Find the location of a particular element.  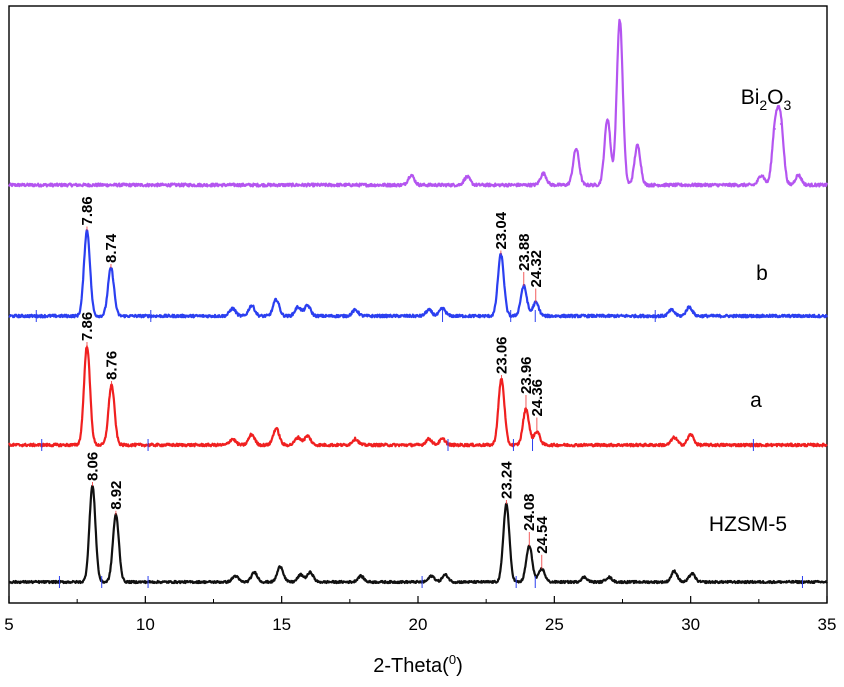

x-tick-label-4: 25 is located at coordinates (554, 624).